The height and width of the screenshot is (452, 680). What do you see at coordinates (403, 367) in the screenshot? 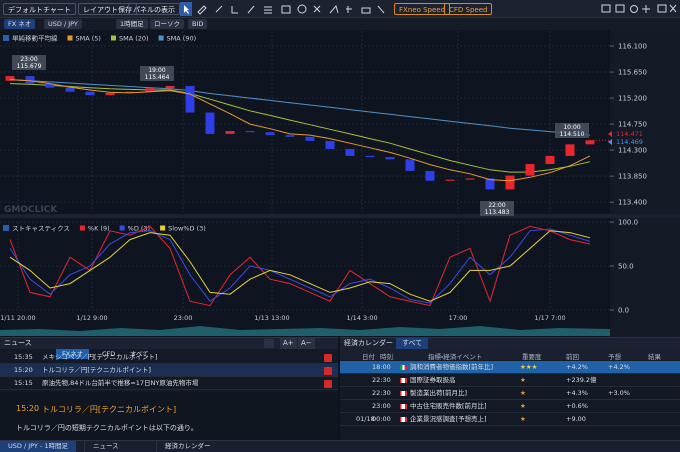
I see `flag-italy` at bounding box center [403, 367].